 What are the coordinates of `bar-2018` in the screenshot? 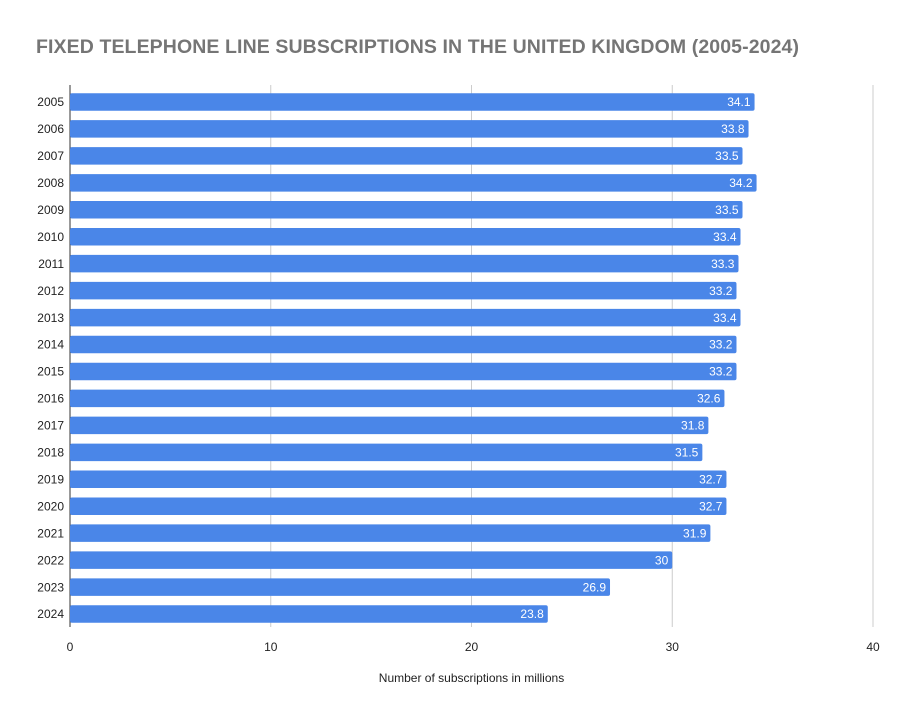 It's located at (386, 452).